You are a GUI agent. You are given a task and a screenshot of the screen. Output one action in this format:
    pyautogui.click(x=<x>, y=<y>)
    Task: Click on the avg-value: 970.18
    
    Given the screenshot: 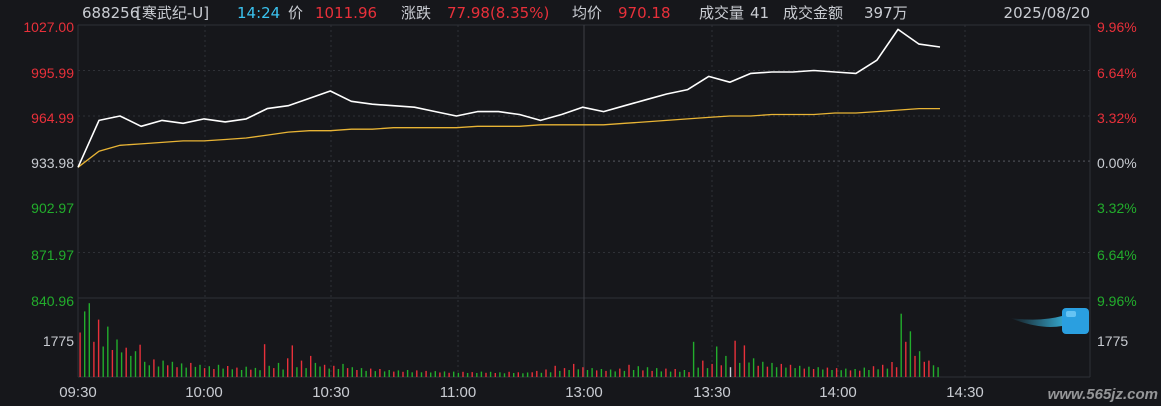 What is the action you would take?
    pyautogui.click(x=644, y=13)
    